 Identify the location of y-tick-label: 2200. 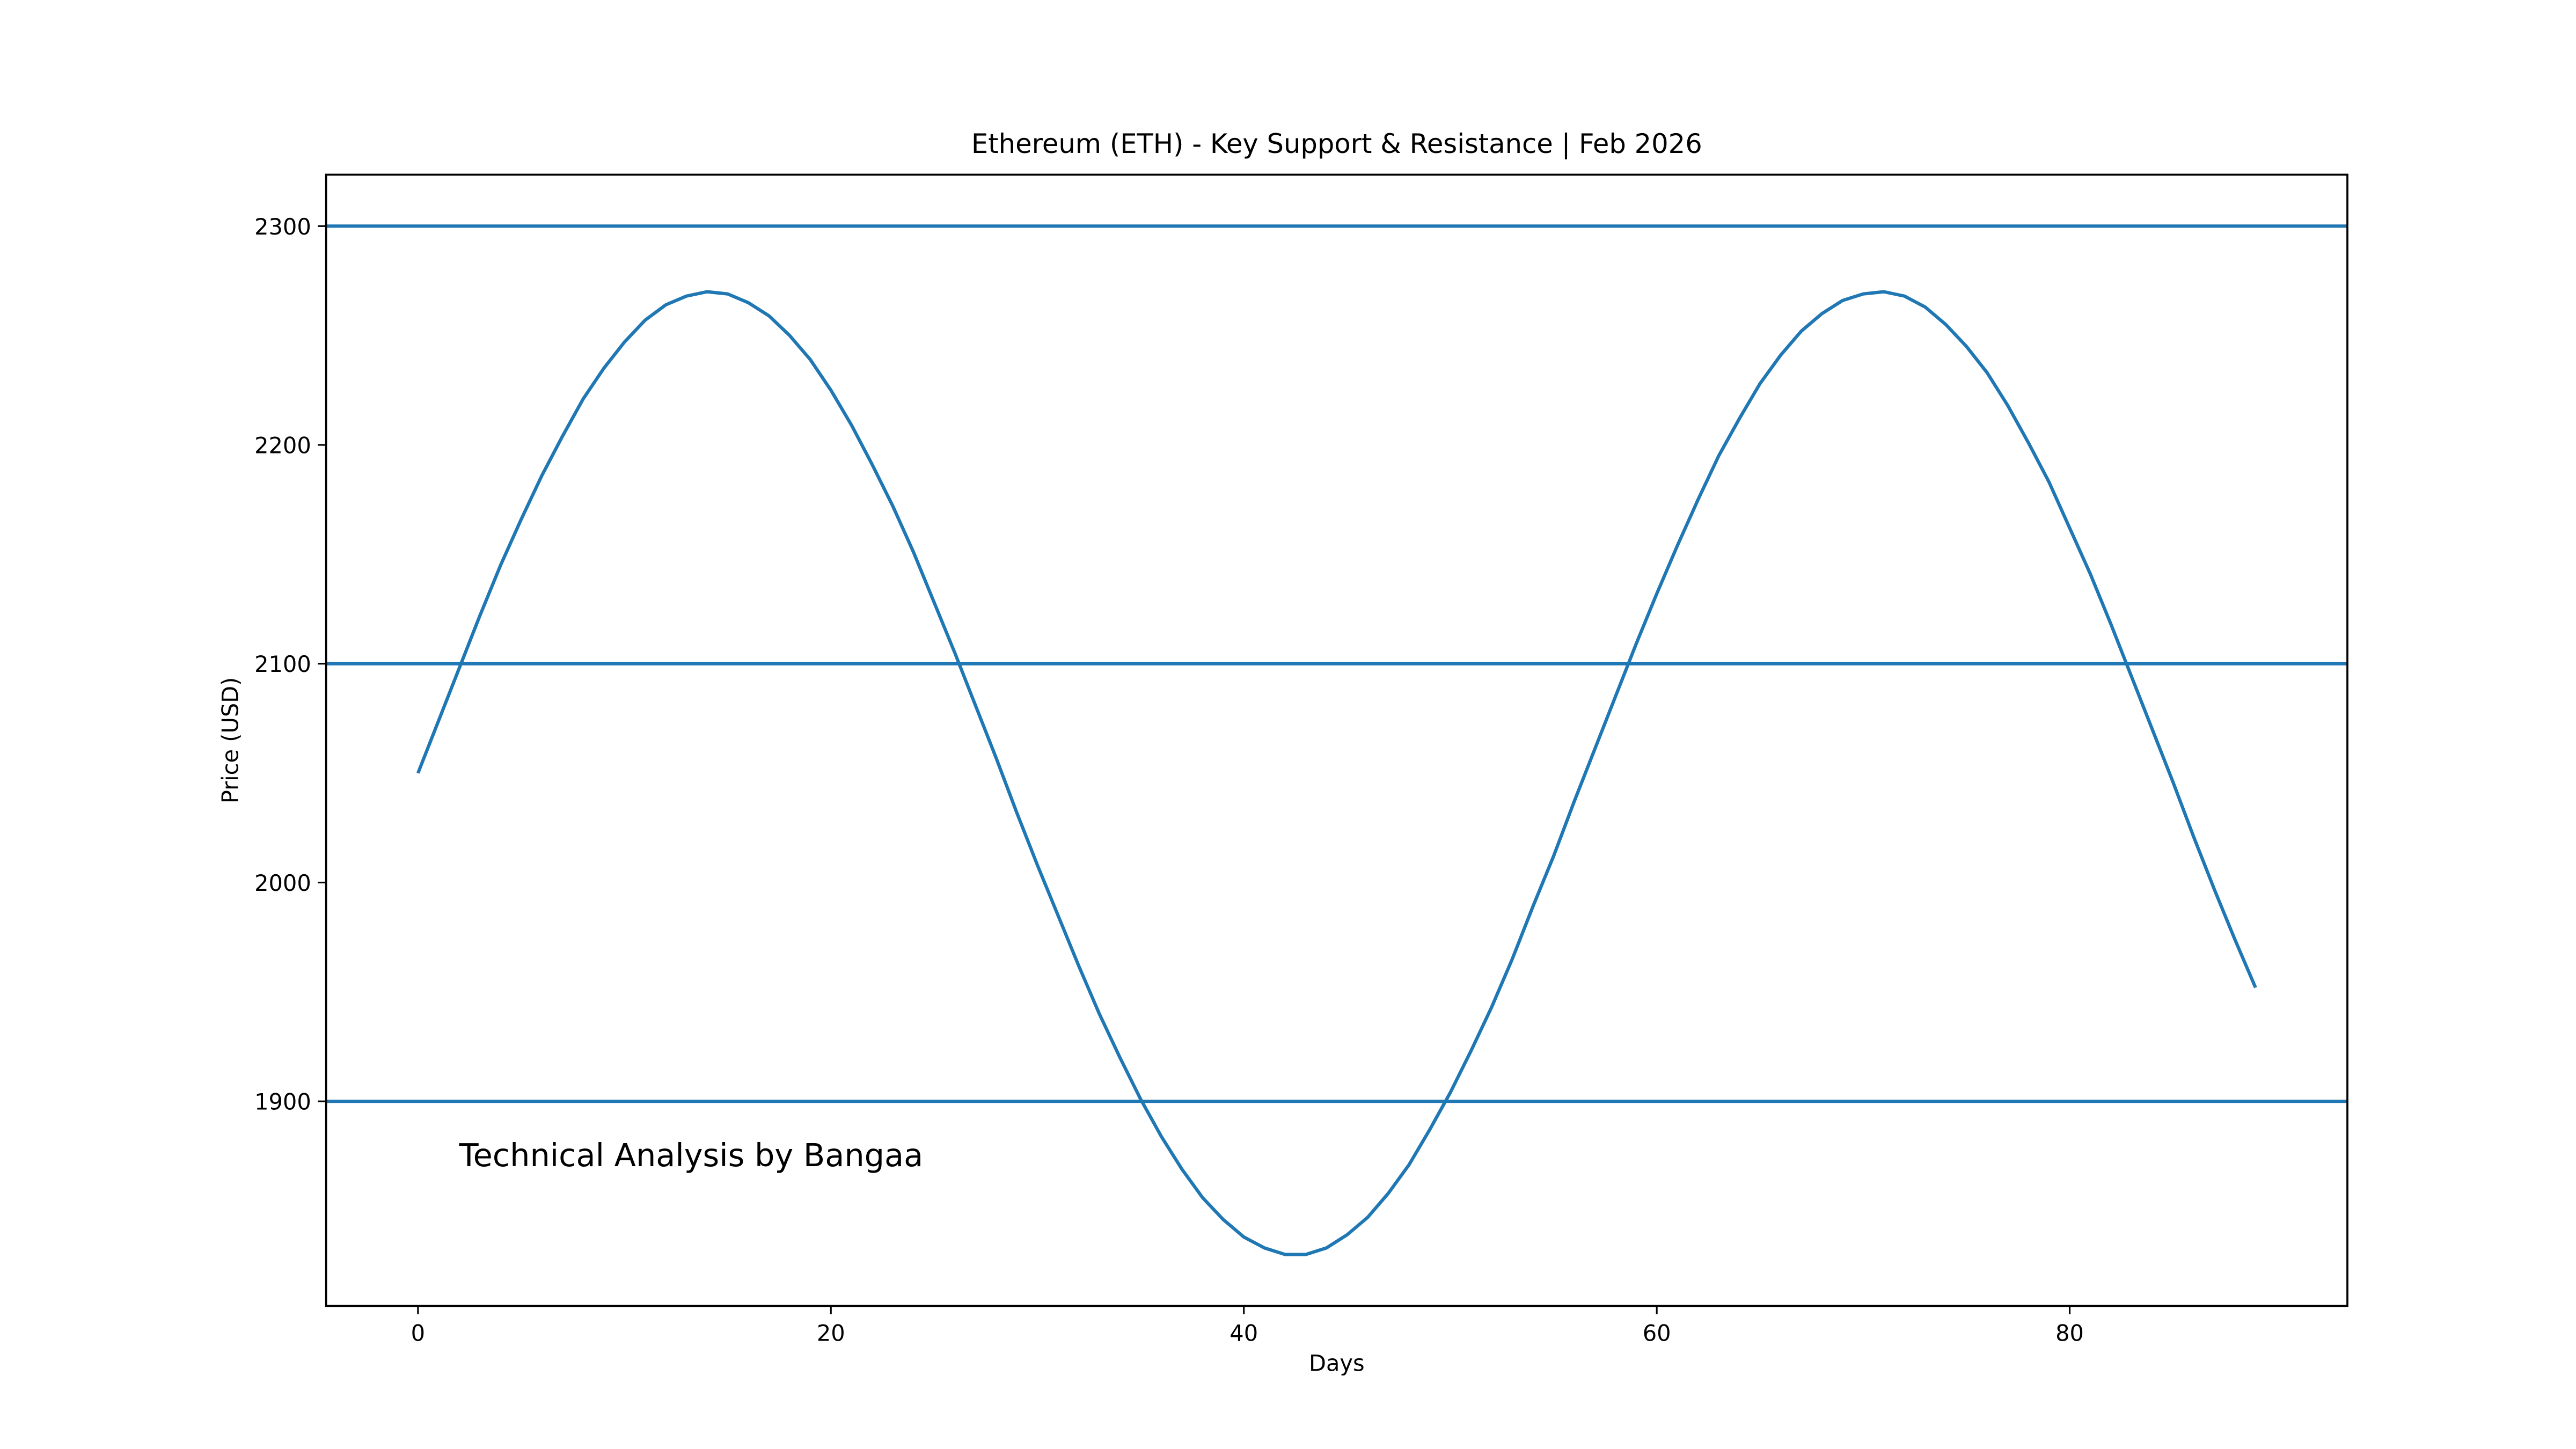
(282, 446).